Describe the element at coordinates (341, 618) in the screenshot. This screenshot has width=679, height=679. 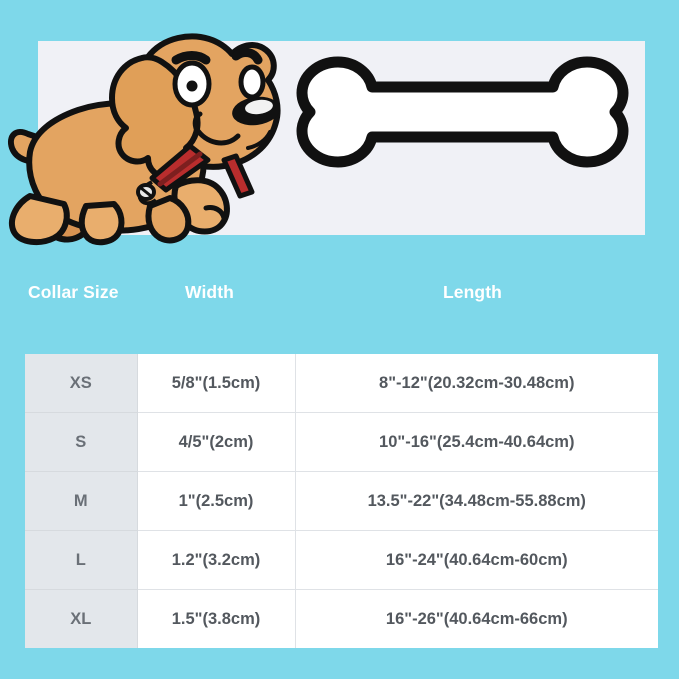
I see `table-row: XL 1.5"(3.8cm) 16"-26"(40.64cm-66cm)` at that location.